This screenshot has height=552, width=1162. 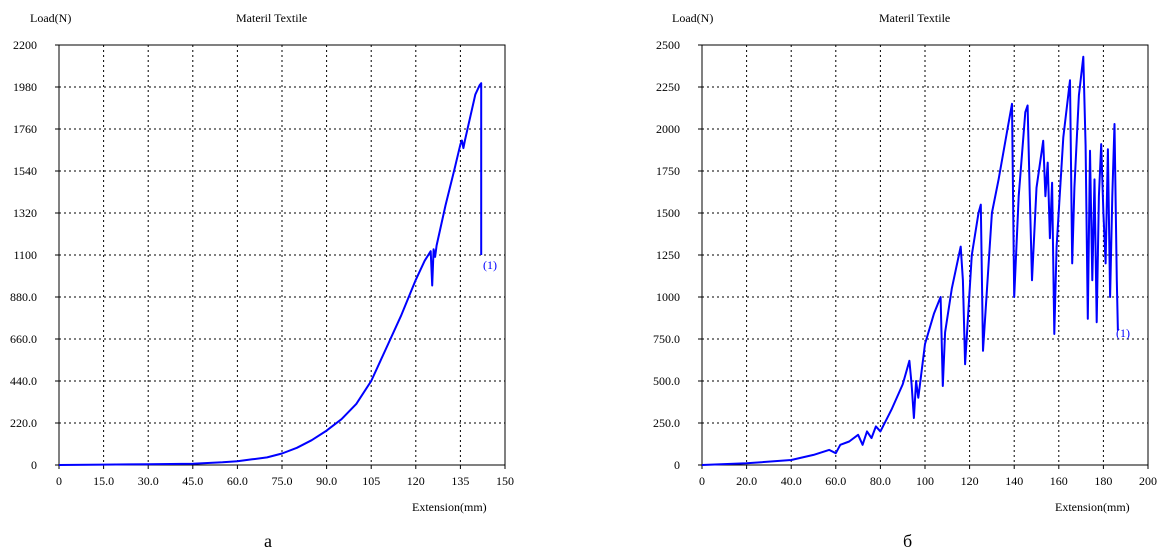 I want to click on chart-b-x-tick-label: 180, so click(x=1103, y=481).